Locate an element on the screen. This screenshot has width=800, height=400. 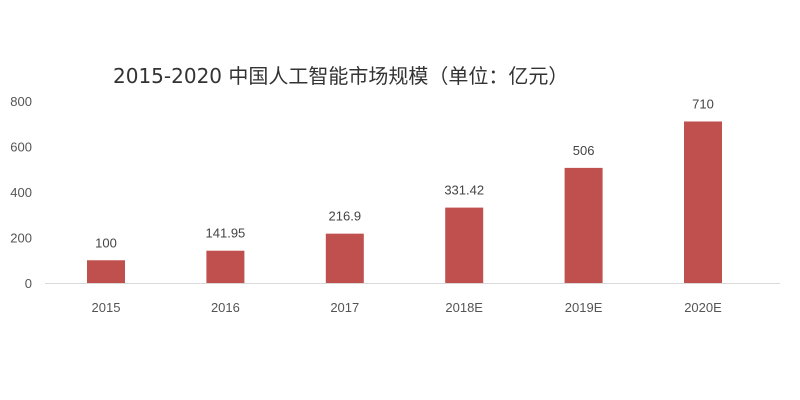
chart-title: 2015-2020 中国人工智能市场规模（单位：亿元） is located at coordinates (341, 76).